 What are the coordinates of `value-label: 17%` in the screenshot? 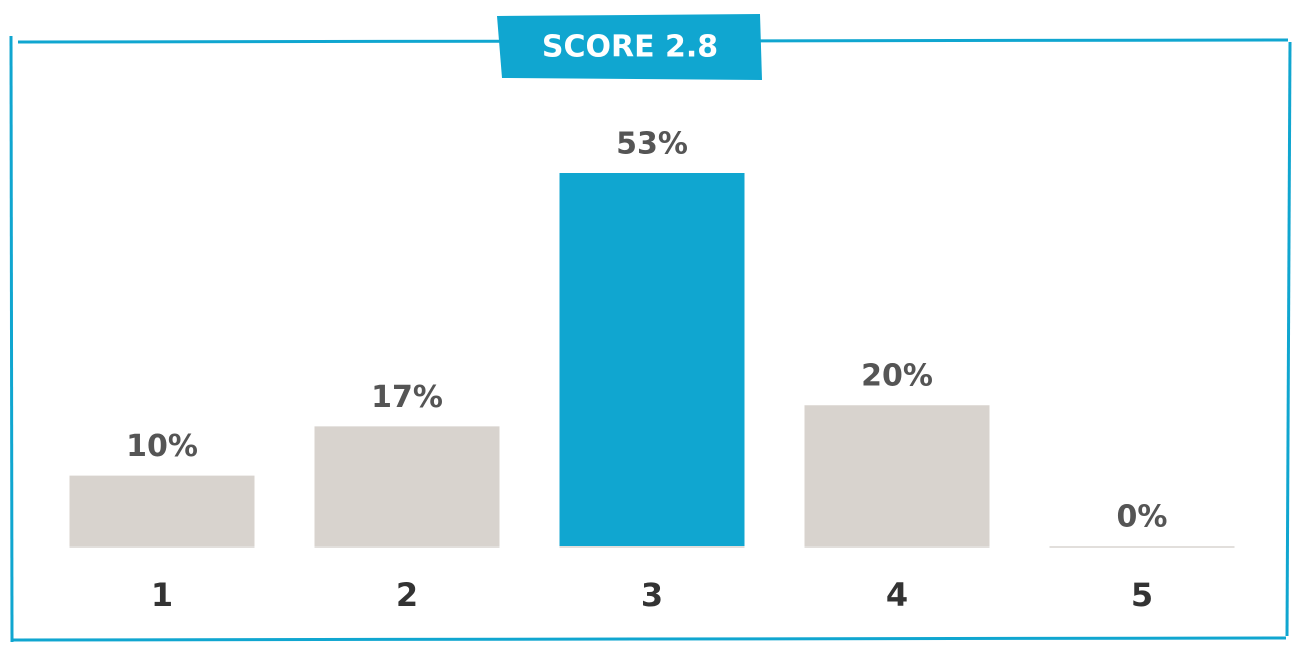 It's located at (407, 397).